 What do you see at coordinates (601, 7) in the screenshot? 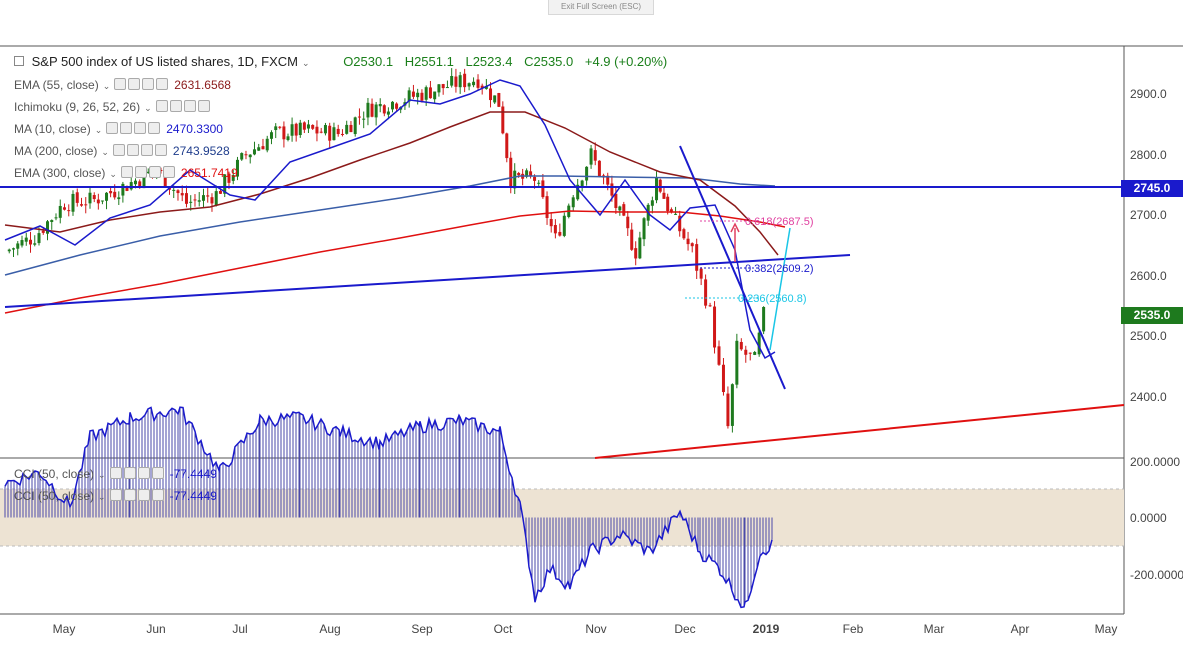
I see `exit-fullscreen-button: Exit Full Screen (ESC)` at bounding box center [601, 7].